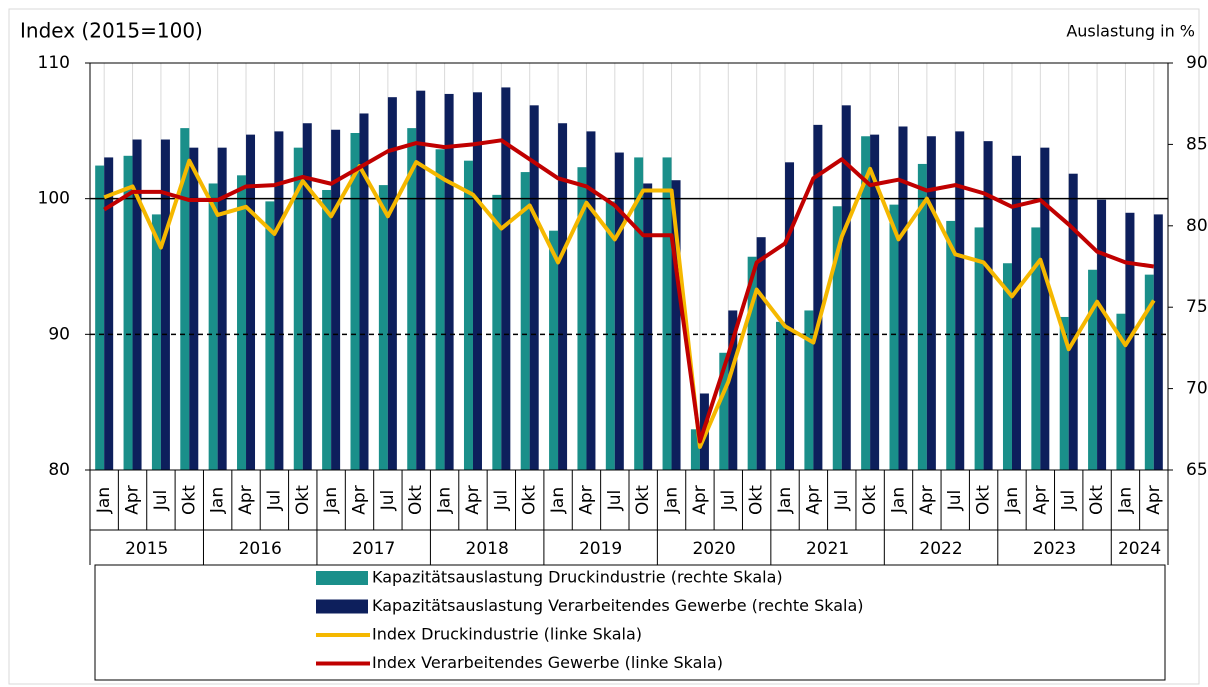 Image resolution: width=1208 pixels, height=687 pixels. What do you see at coordinates (1197, 307) in the screenshot?
I see `y2-tick-label: 75` at bounding box center [1197, 307].